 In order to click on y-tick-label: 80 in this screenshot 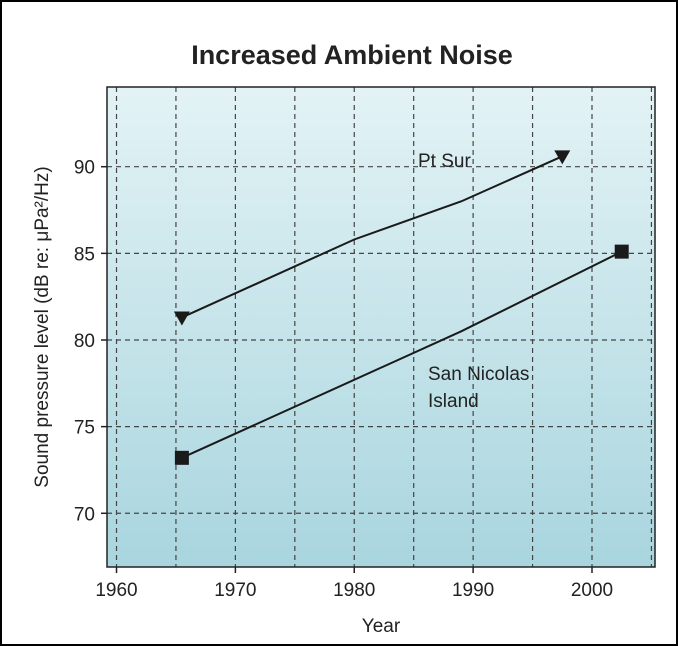, I will do `click(84, 341)`.